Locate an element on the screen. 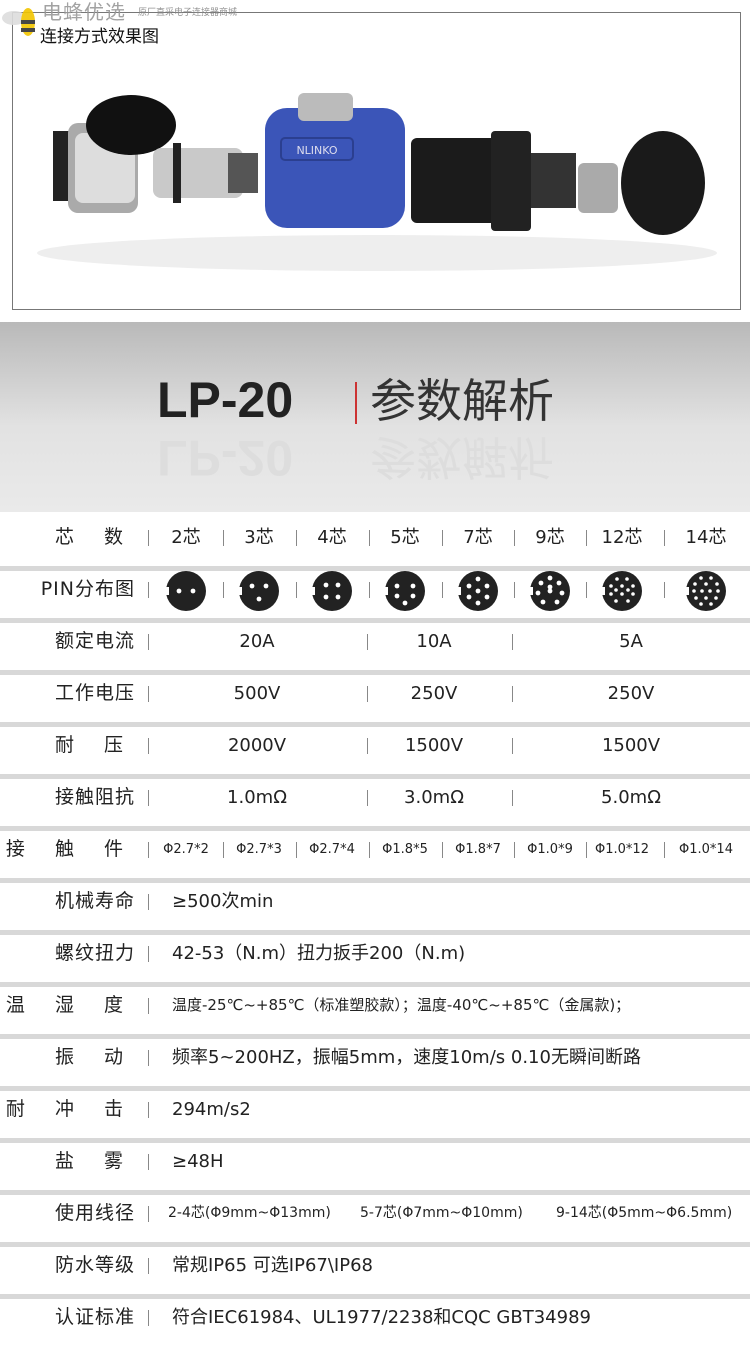  row-label: 防水等级 is located at coordinates (94, 1265).